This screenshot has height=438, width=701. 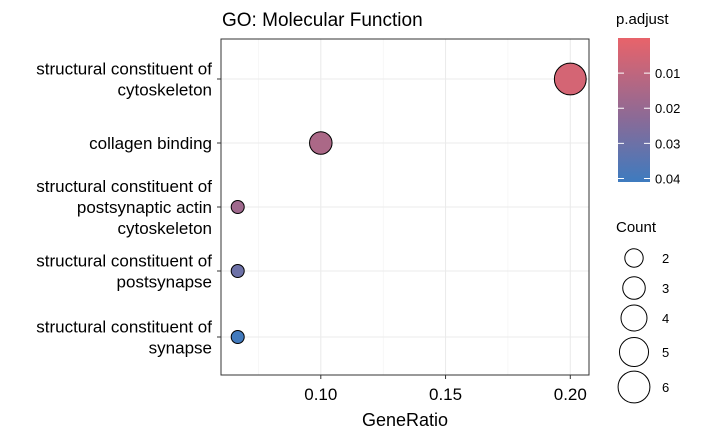 What do you see at coordinates (667, 143) in the screenshot?
I see `color-legend-tick-label: 0.03` at bounding box center [667, 143].